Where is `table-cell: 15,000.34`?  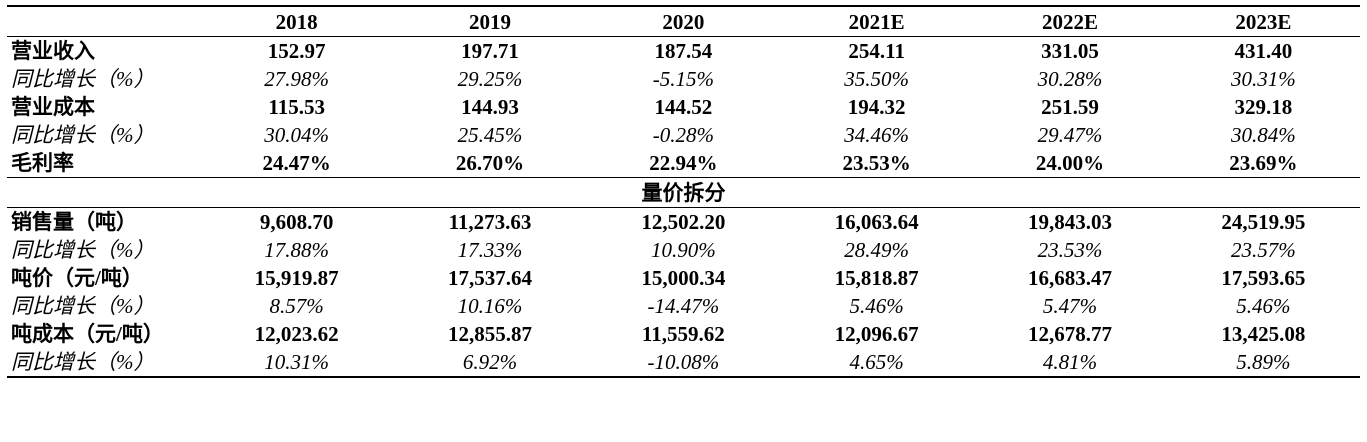
table-cell: 15,000.34 is located at coordinates (683, 278).